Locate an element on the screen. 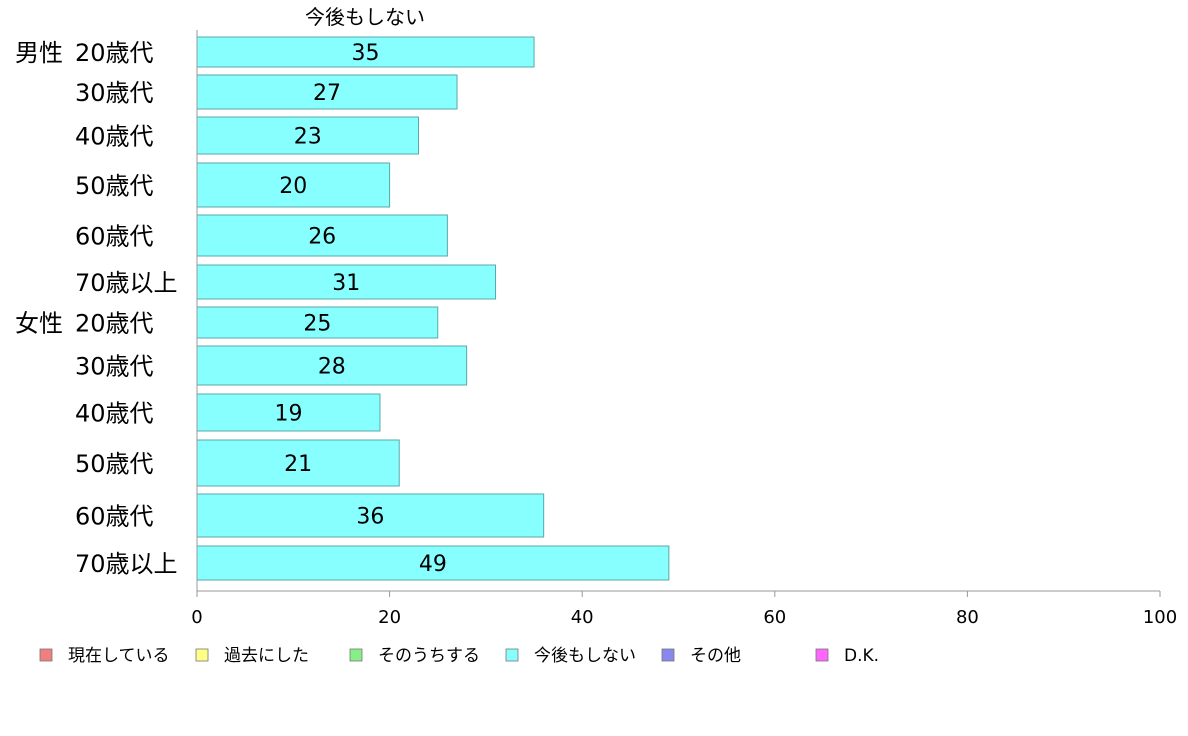 This screenshot has width=1188, height=736. legend-label: 今後もしない is located at coordinates (585, 656).